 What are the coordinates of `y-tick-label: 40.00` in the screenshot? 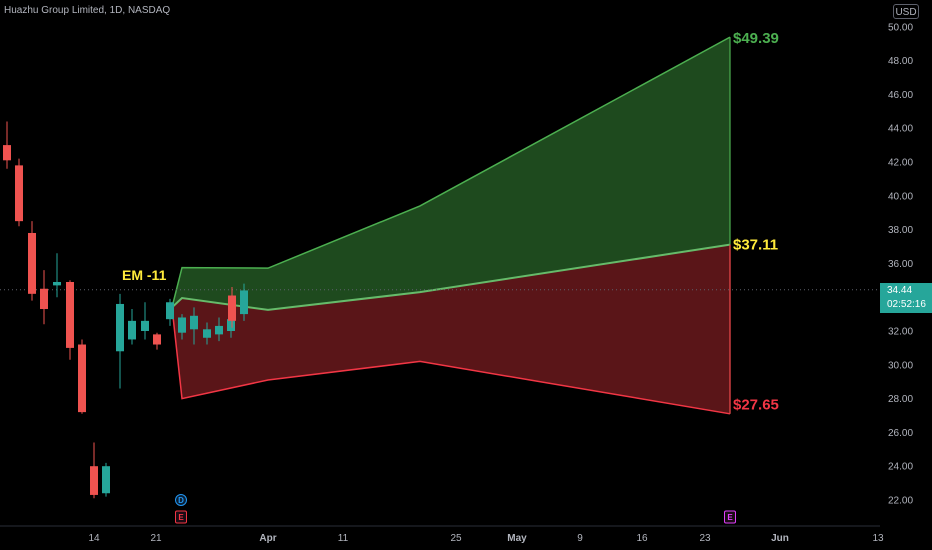 It's located at (900, 196).